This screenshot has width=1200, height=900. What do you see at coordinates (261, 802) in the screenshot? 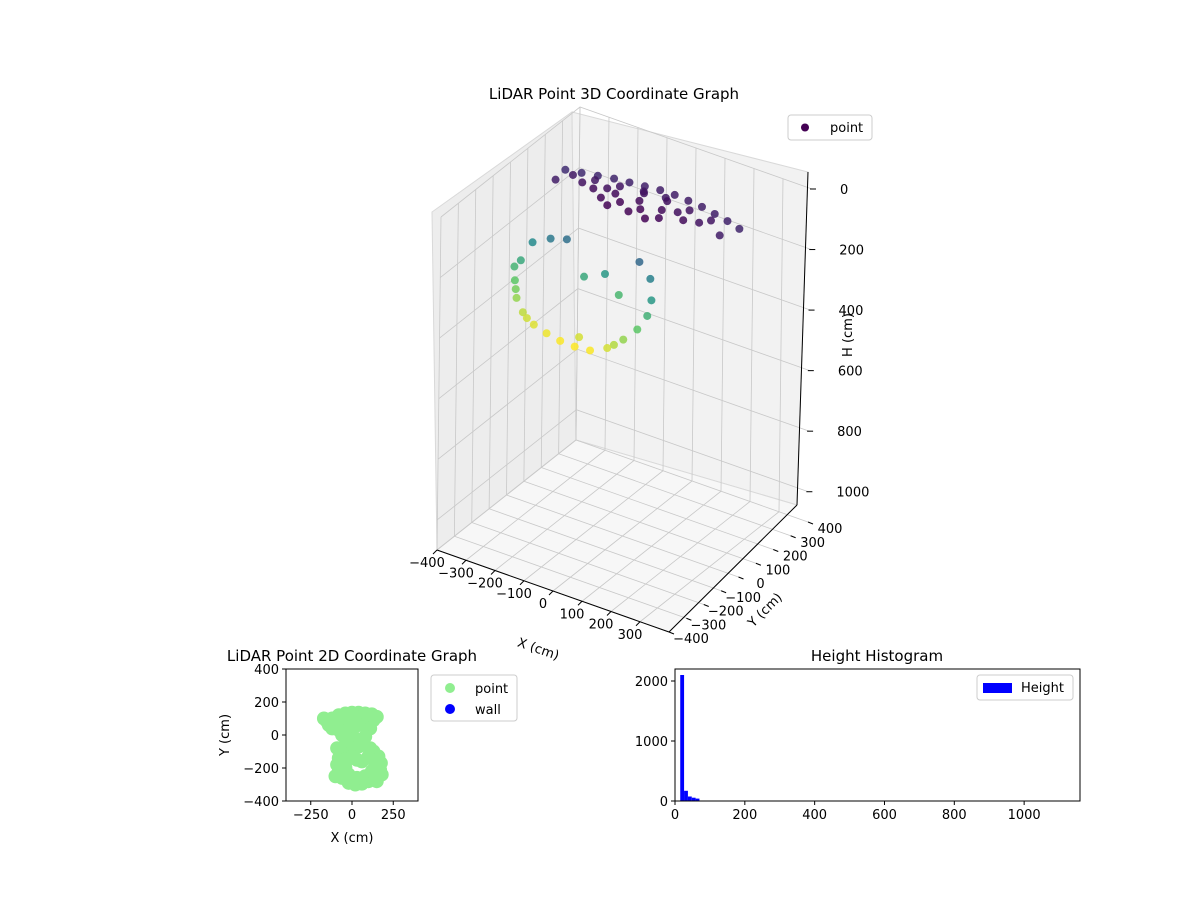
I see `chart-2d-y-tick-label: −400` at bounding box center [261, 802].